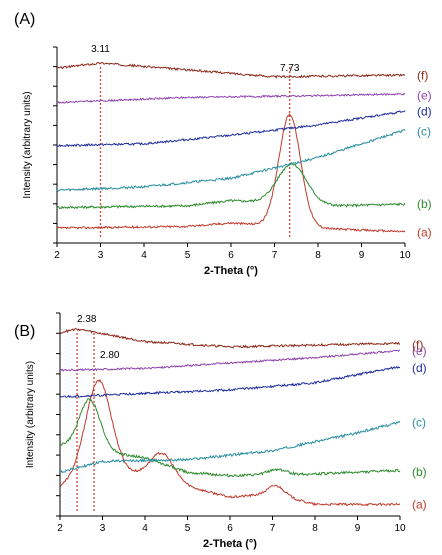 The width and height of the screenshot is (442, 555). What do you see at coordinates (24, 331) in the screenshot?
I see `panel-label: (B)` at bounding box center [24, 331].